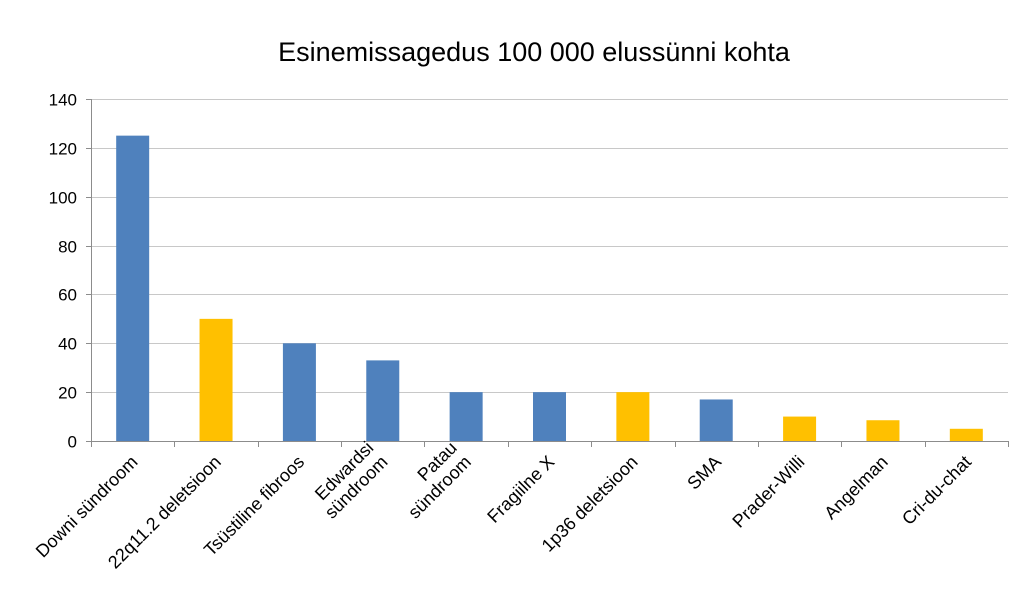 Image resolution: width=1019 pixels, height=604 pixels. Describe the element at coordinates (72, 442) in the screenshot. I see `y-tick-label: 0` at that location.